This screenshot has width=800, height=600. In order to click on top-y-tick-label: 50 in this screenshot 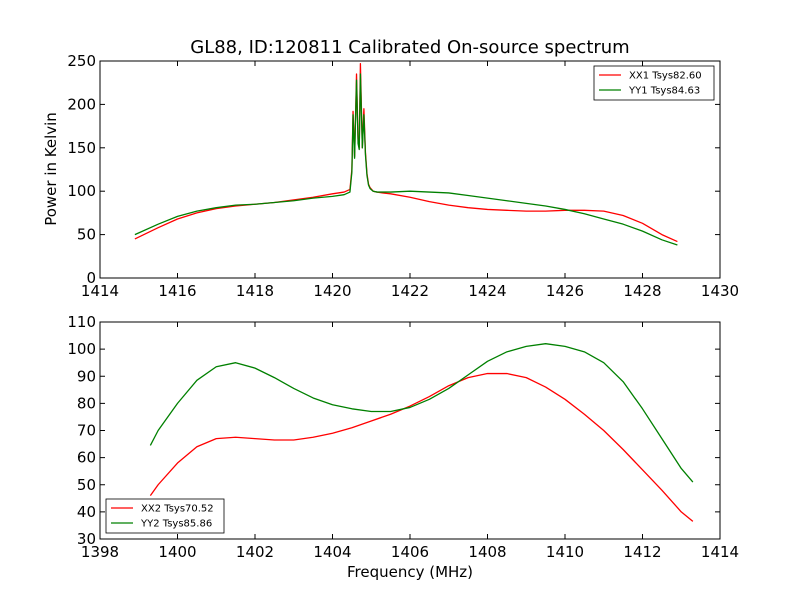, I will do `click(86, 235)`.